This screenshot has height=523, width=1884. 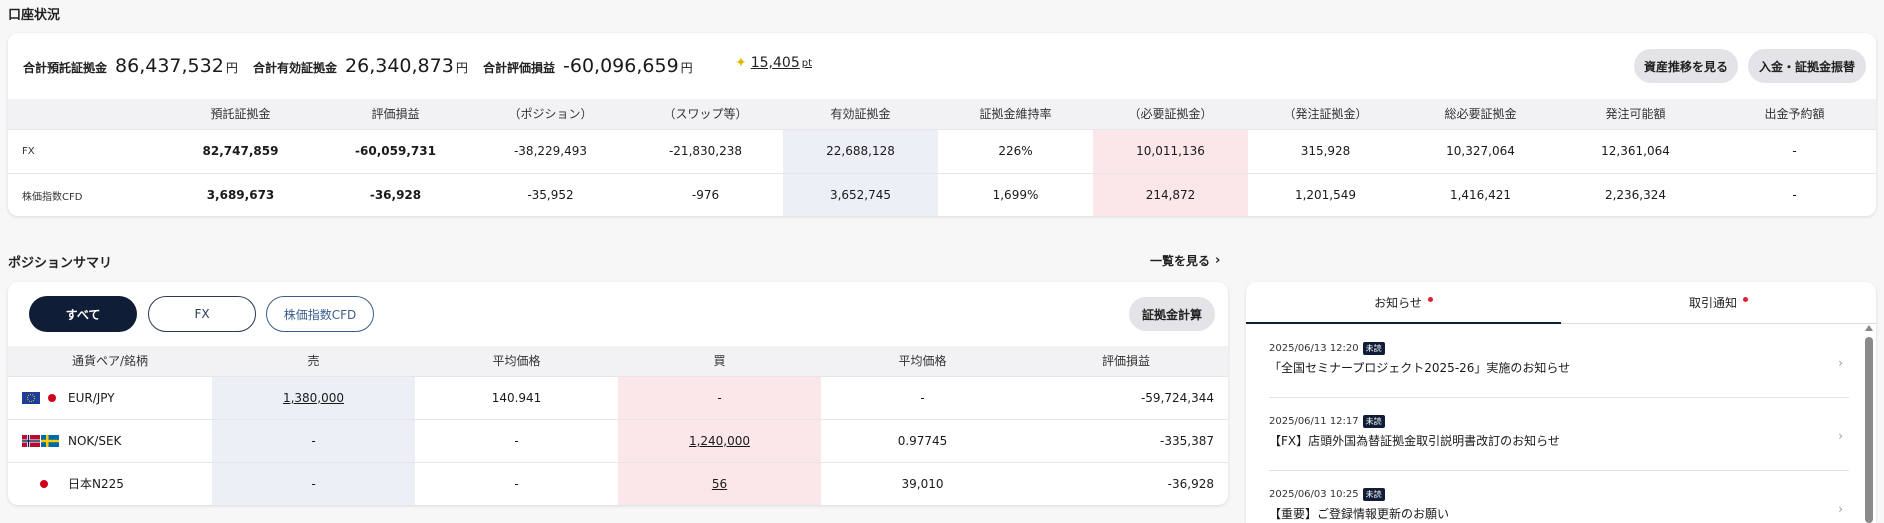 What do you see at coordinates (1794, 194) in the screenshot?
I see `table-cell: -` at bounding box center [1794, 194].